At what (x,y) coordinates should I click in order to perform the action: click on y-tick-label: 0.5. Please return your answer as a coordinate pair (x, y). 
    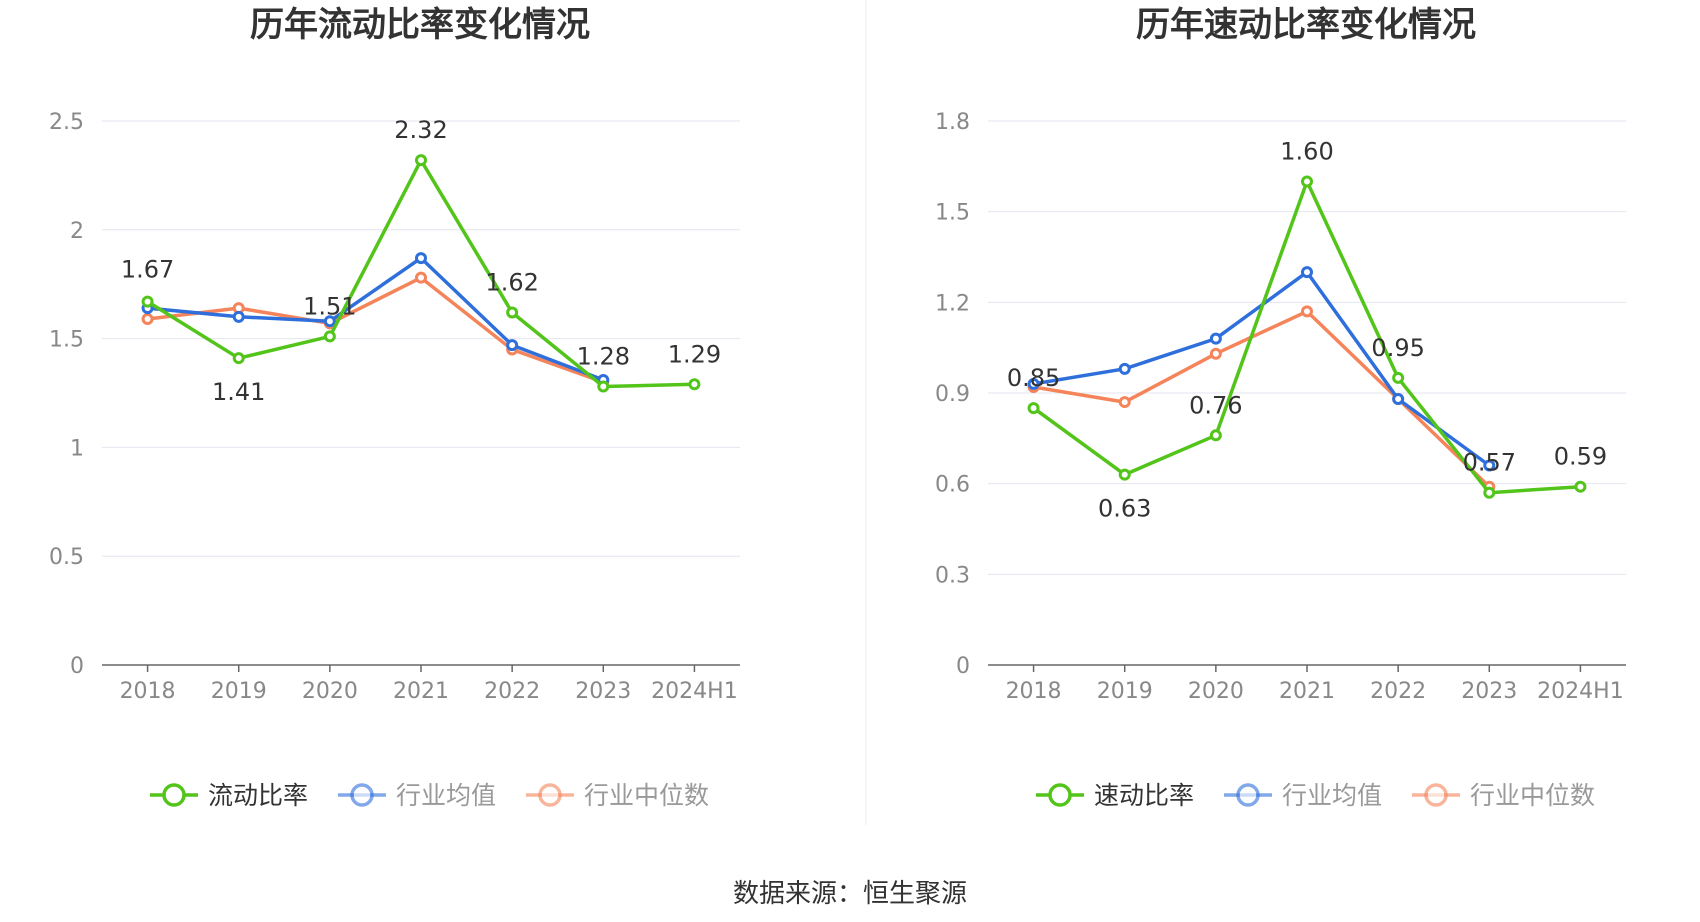
    Looking at the image, I should click on (66, 557).